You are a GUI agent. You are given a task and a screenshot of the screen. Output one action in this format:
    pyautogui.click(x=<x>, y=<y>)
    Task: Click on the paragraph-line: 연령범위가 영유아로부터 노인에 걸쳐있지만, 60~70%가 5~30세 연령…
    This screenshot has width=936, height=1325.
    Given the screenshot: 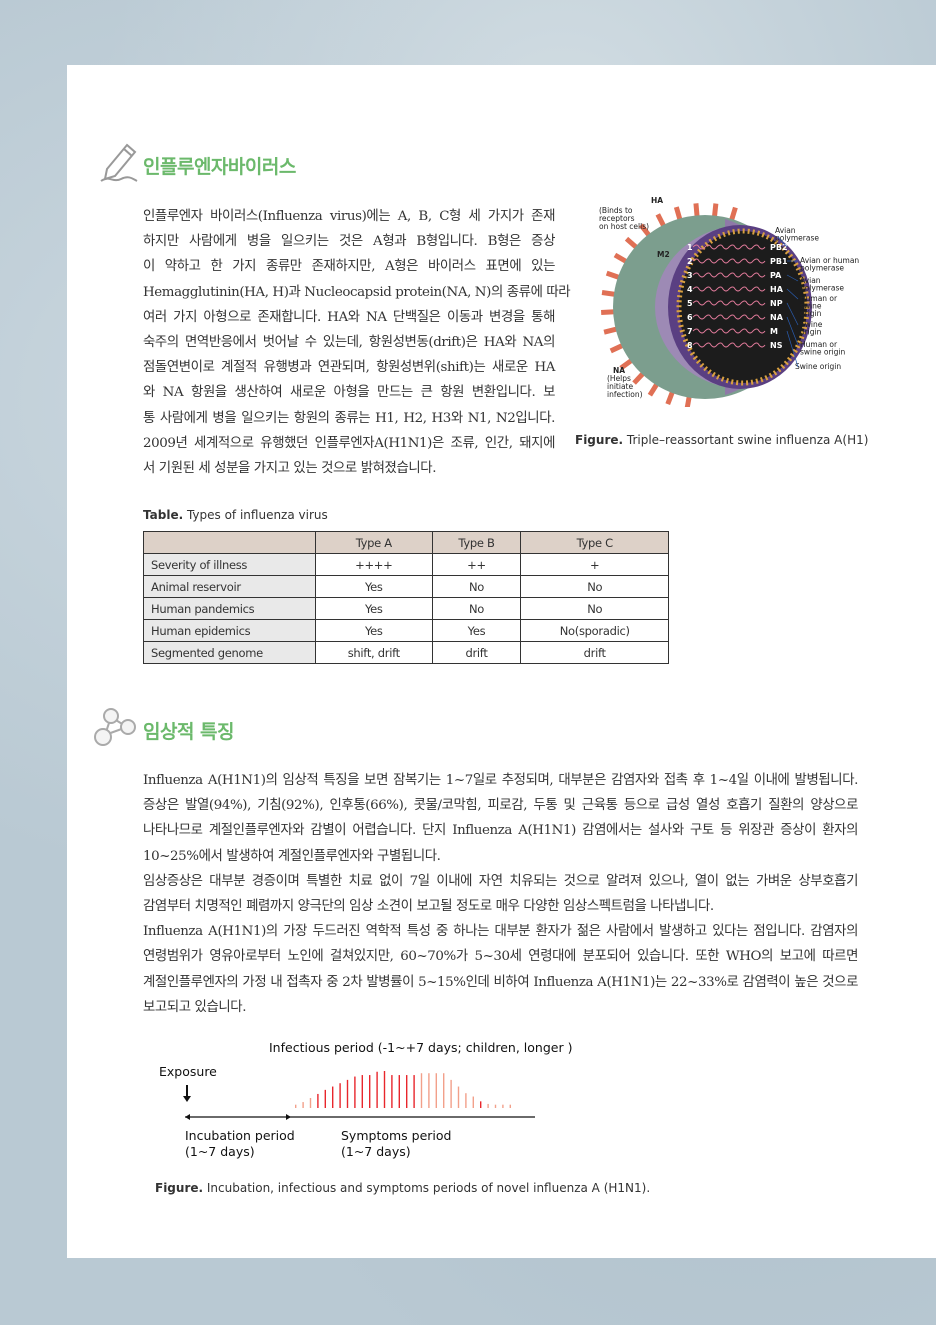 What is the action you would take?
    pyautogui.click(x=500, y=957)
    